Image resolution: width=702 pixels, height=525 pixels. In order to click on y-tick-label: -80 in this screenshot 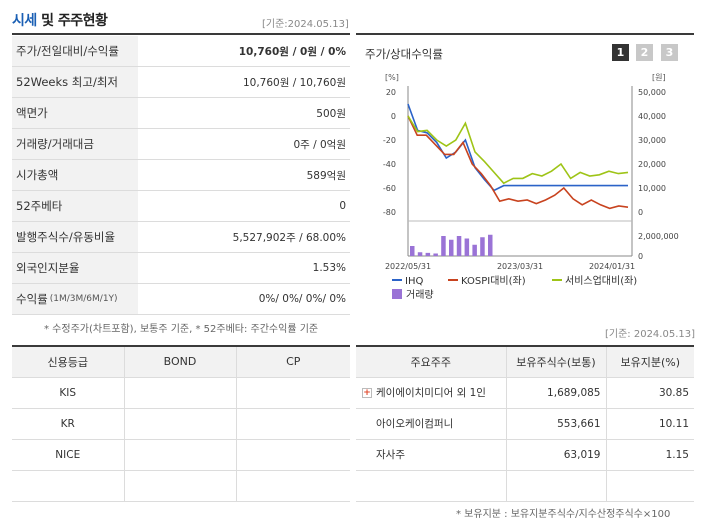, I will do `click(389, 212)`.